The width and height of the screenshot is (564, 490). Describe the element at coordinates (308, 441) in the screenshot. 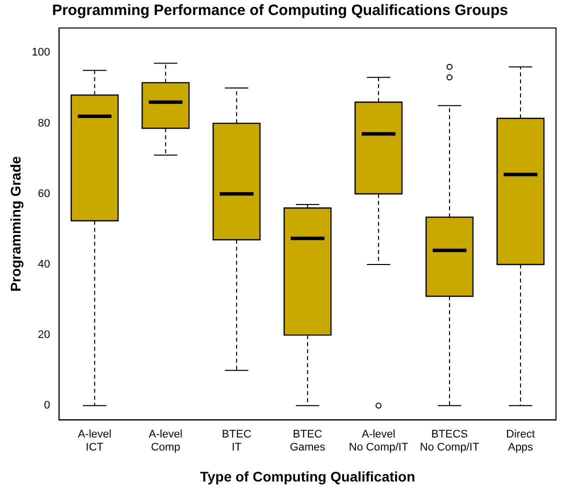

I see `x-tick-label: BTEC Games` at that location.